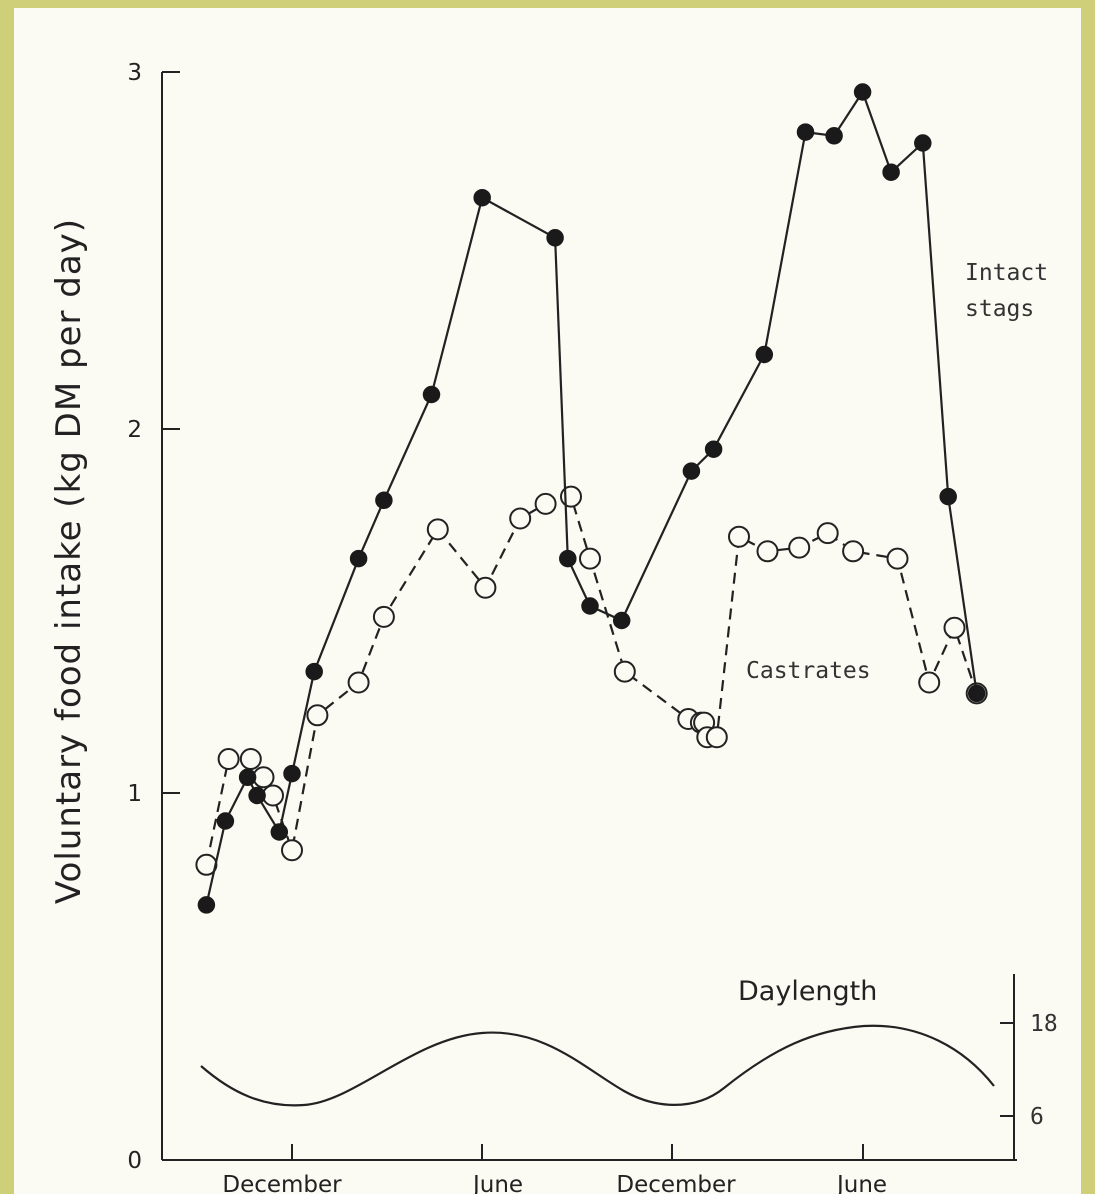 The height and width of the screenshot is (1194, 1095). Describe the element at coordinates (134, 794) in the screenshot. I see `y-tick-label-1: 1` at that location.